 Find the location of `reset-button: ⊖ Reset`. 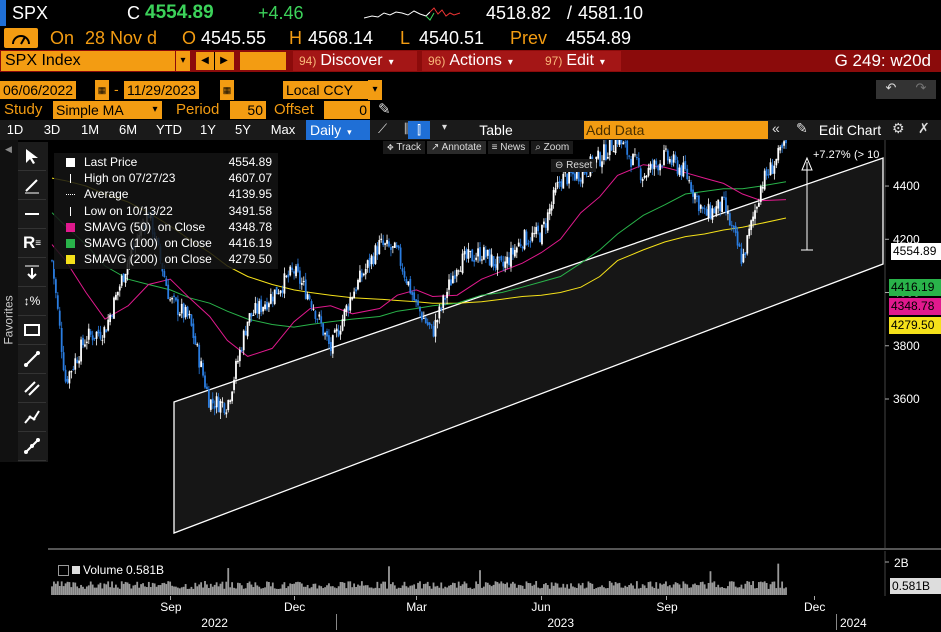

reset-button: ⊖ Reset is located at coordinates (574, 165).